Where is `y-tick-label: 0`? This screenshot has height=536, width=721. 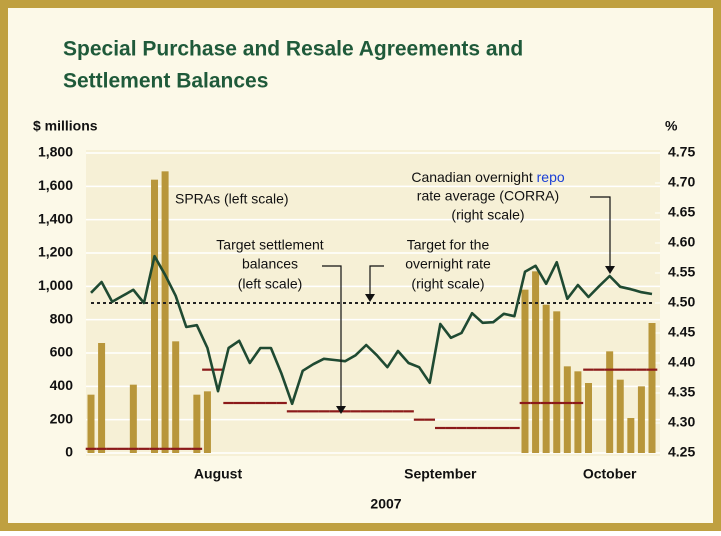 y-tick-label: 0 is located at coordinates (69, 452).